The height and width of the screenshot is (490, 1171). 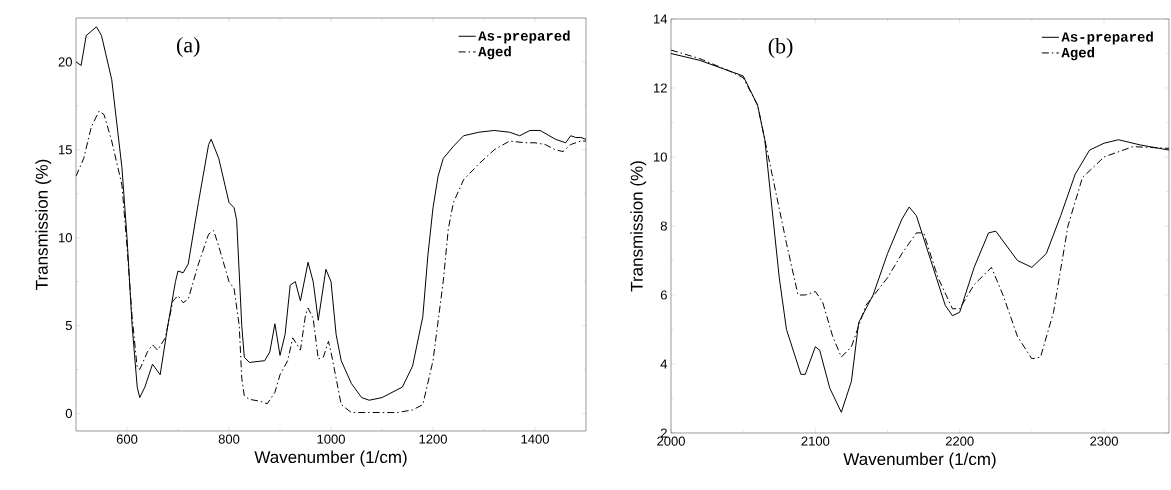 What do you see at coordinates (1104, 441) in the screenshot?
I see `x-tick-label: 2300` at bounding box center [1104, 441].